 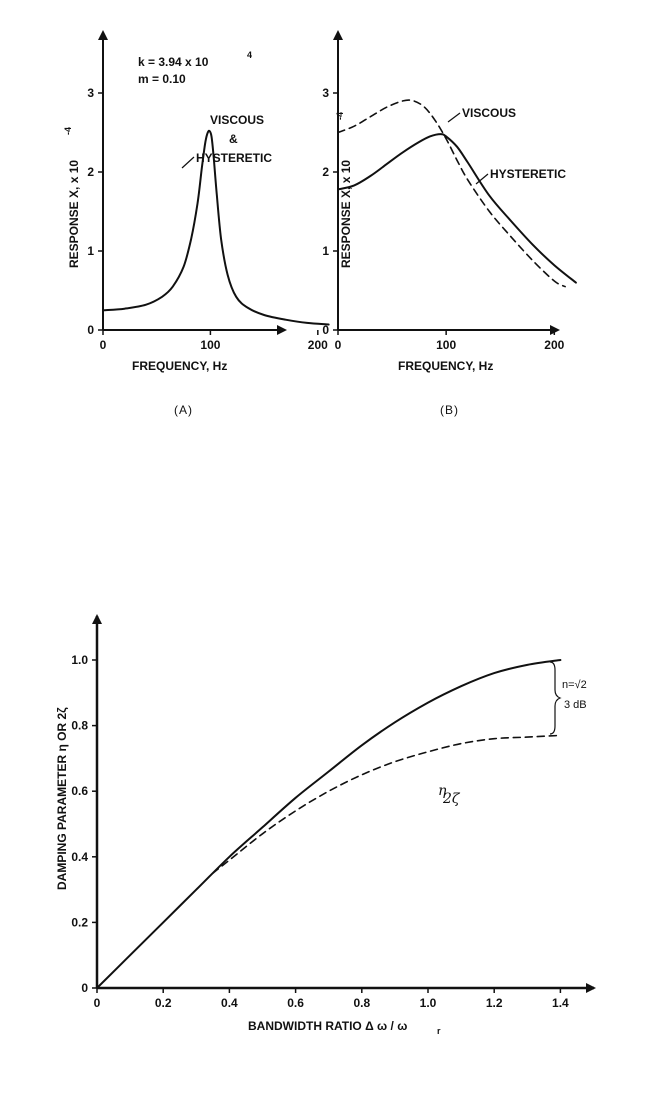 I want to click on panel-b-ticks: 0 100 200 0 1 2 3, so click(x=443, y=219).